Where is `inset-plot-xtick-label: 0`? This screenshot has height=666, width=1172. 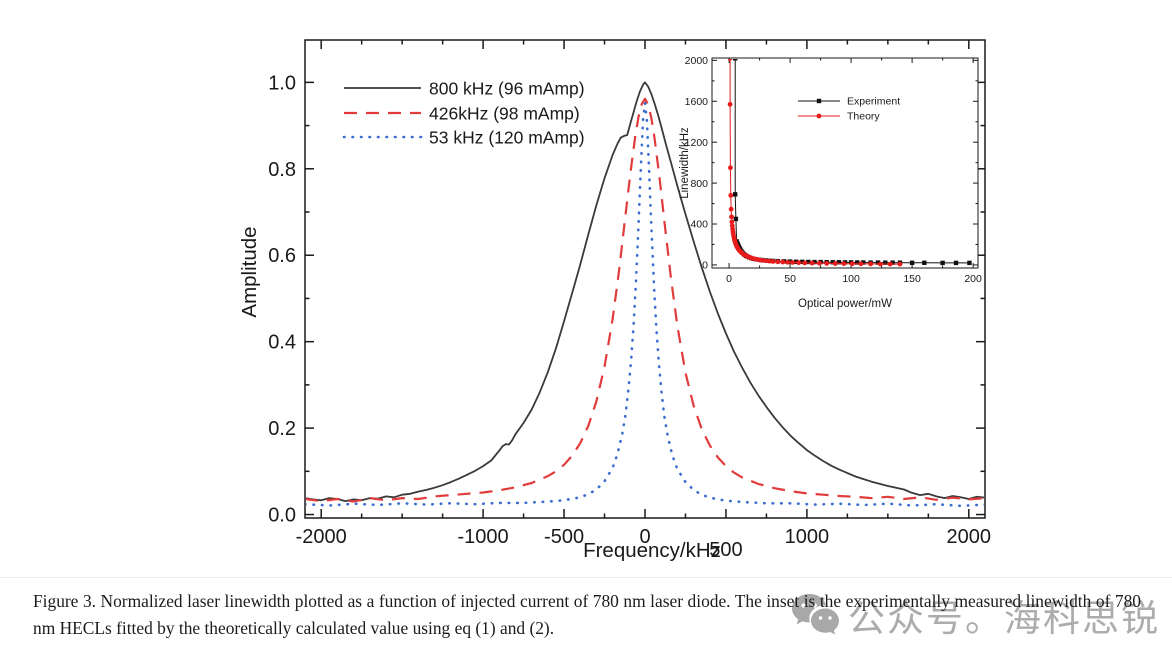
inset-plot-xtick-label: 0 is located at coordinates (729, 279).